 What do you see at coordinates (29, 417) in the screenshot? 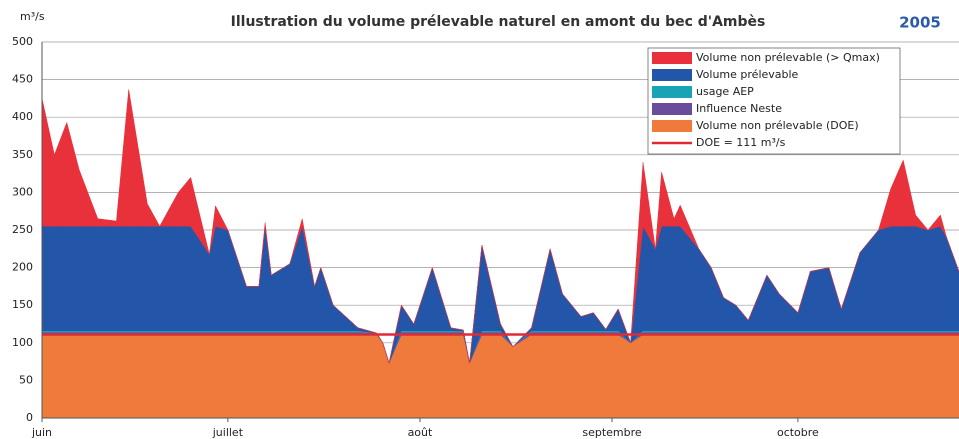
I see `y-tick-label: 0` at bounding box center [29, 417].